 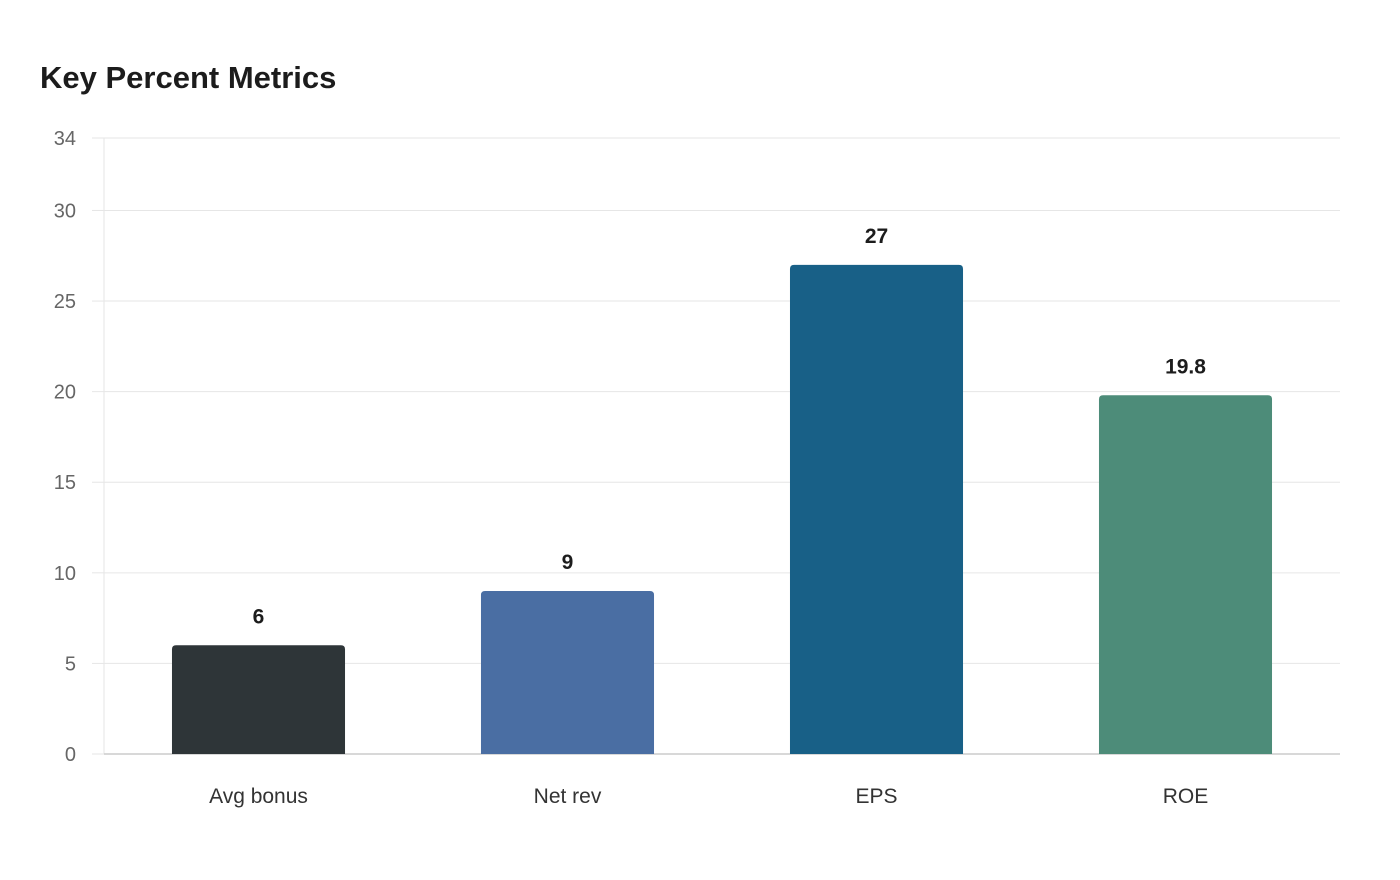 I want to click on x-tick-label: Avg bonus, so click(x=258, y=796).